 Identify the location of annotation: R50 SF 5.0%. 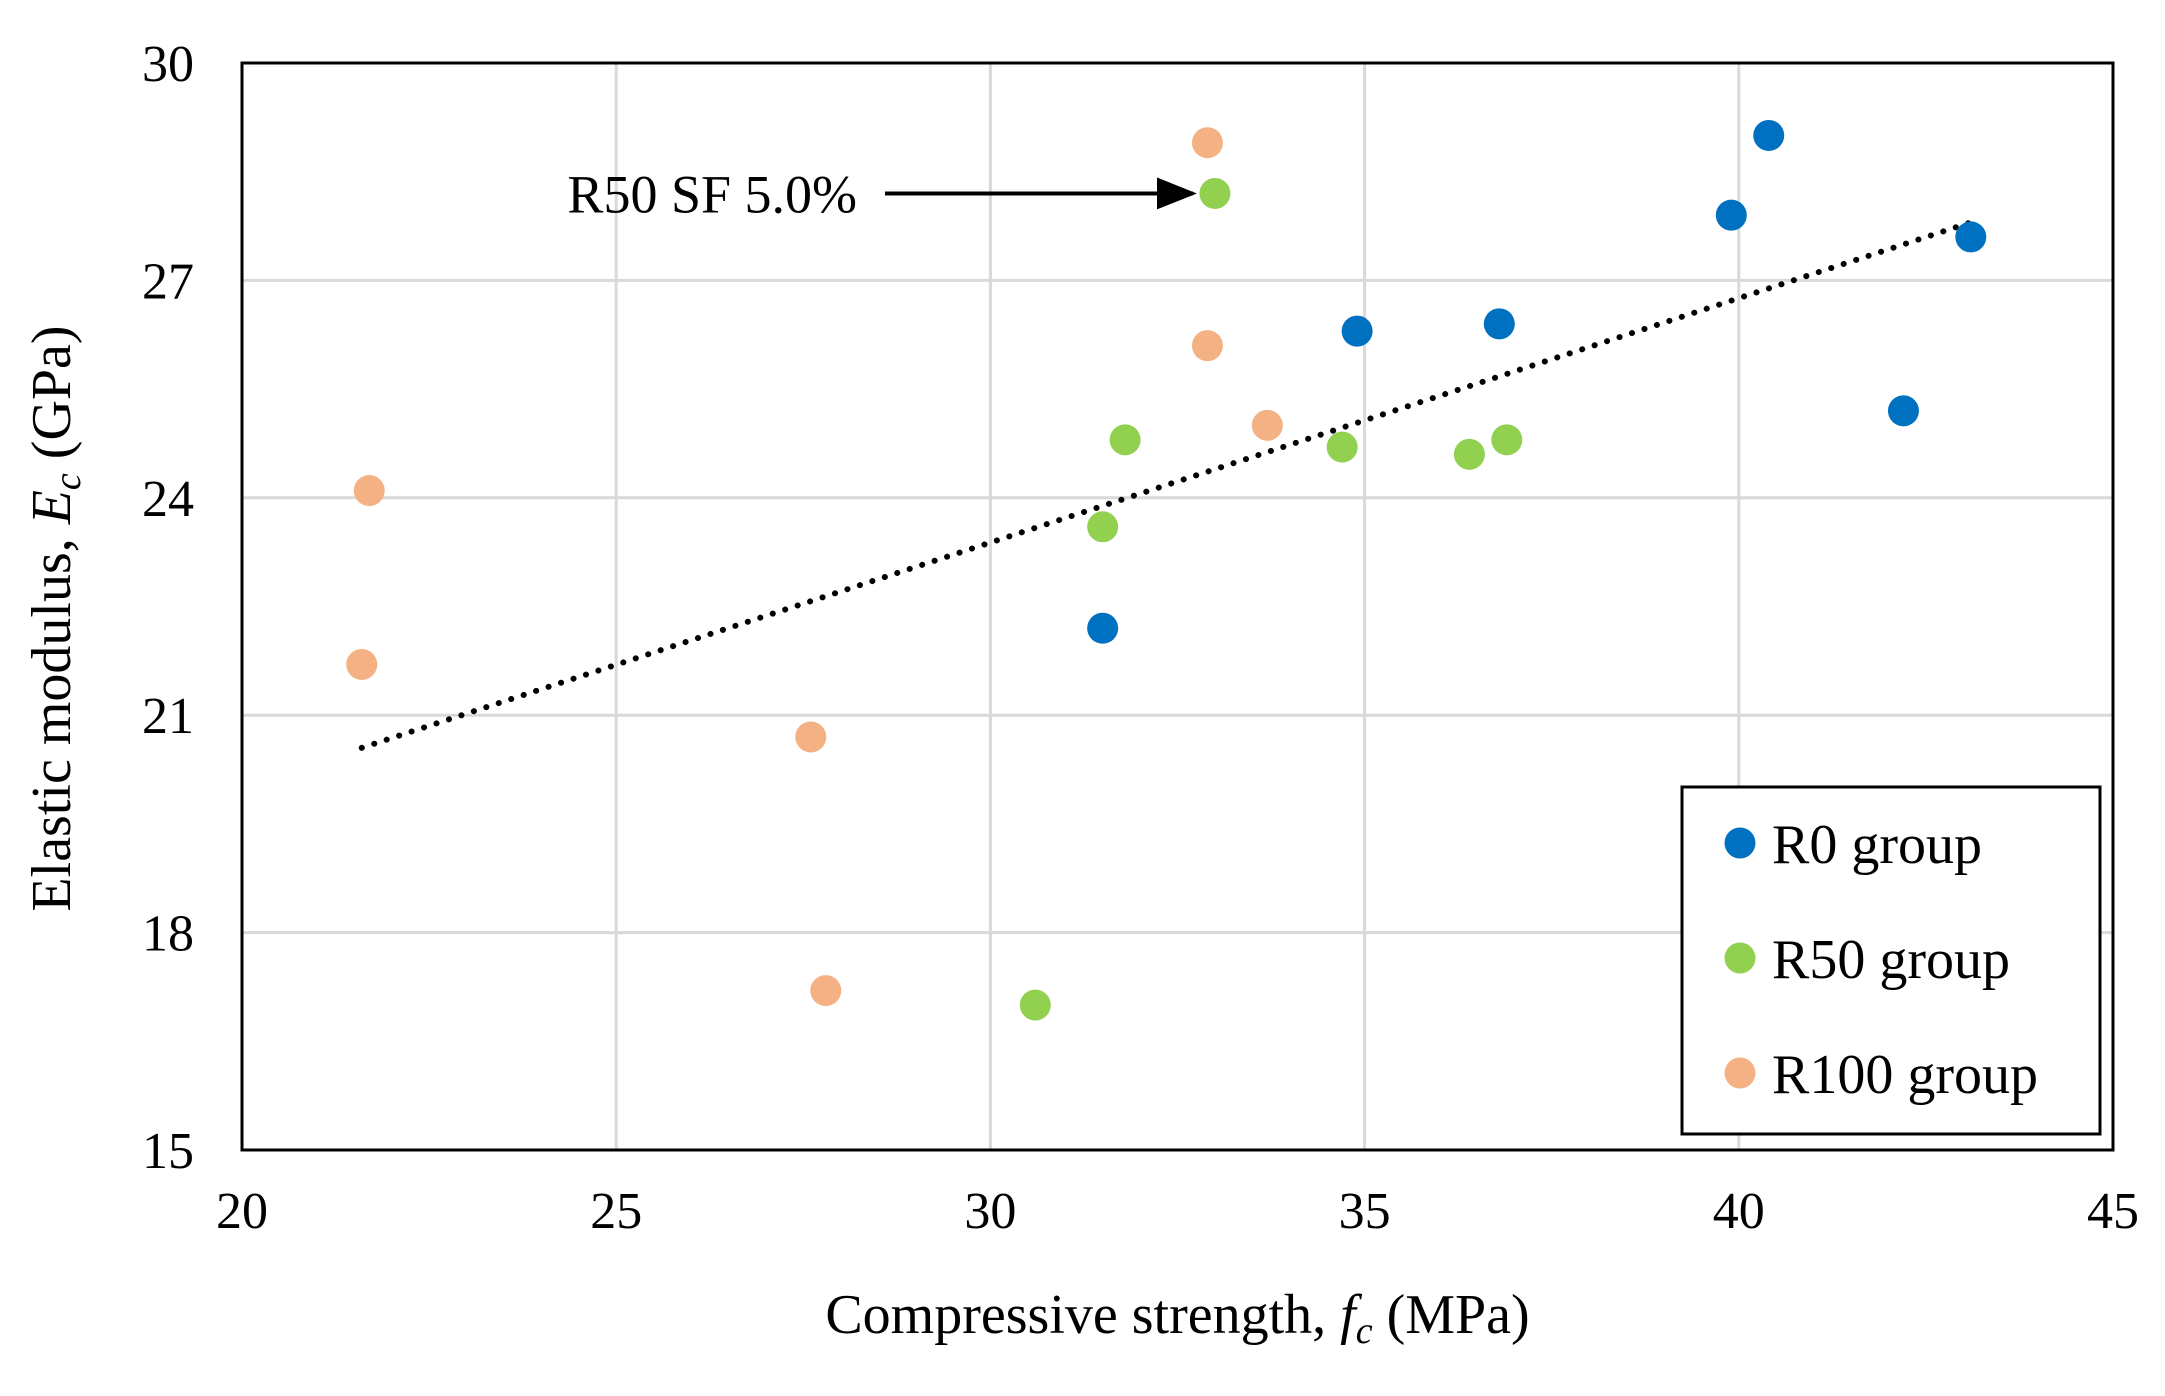
(882, 194).